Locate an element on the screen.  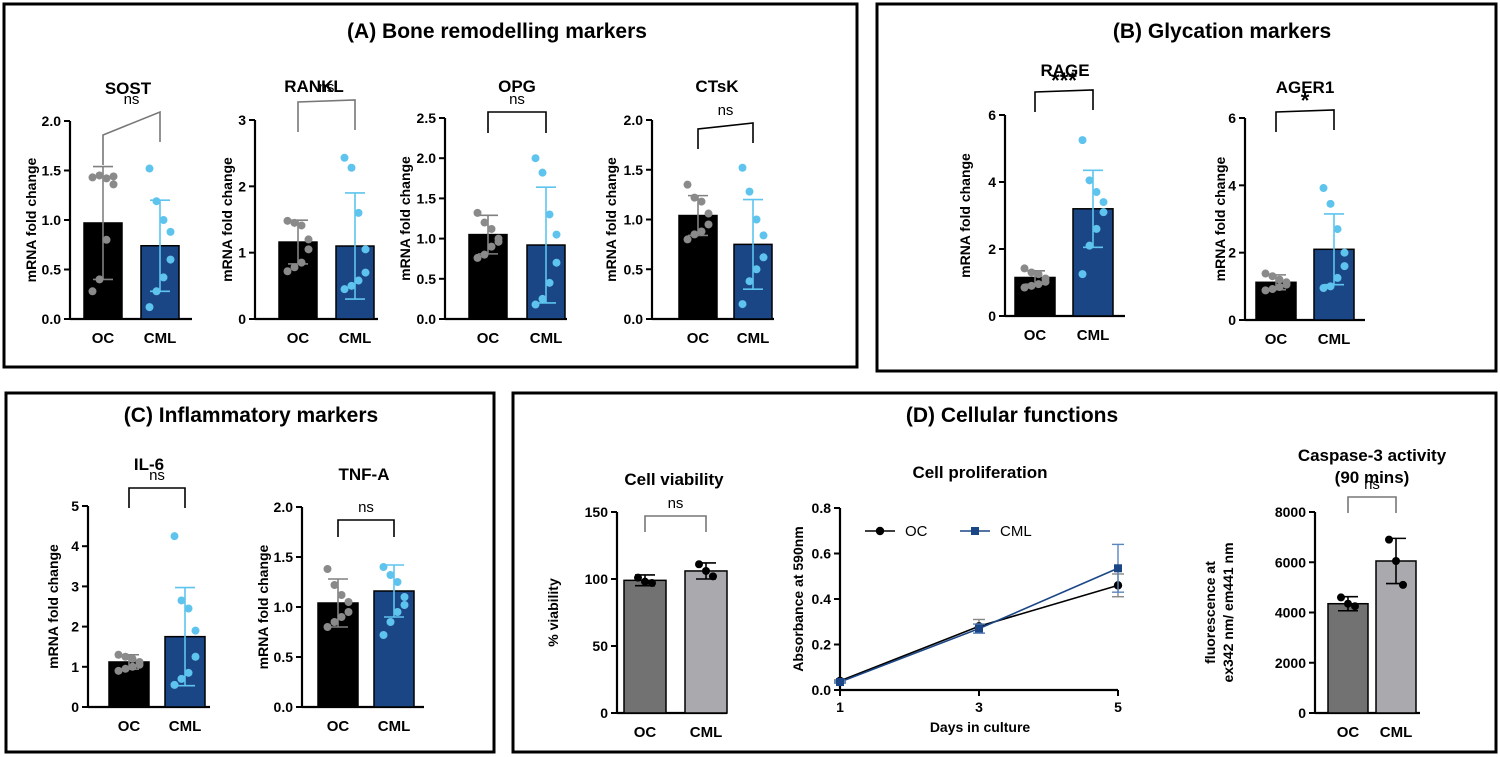
bar-cml is located at coordinates (1396, 637).